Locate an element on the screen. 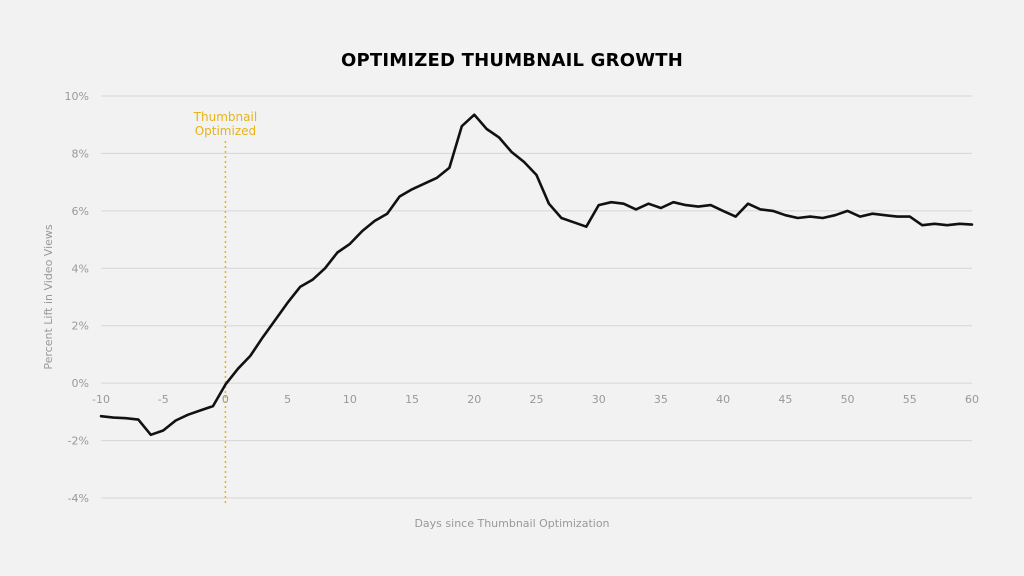  x-tick-label: 60 is located at coordinates (972, 399).